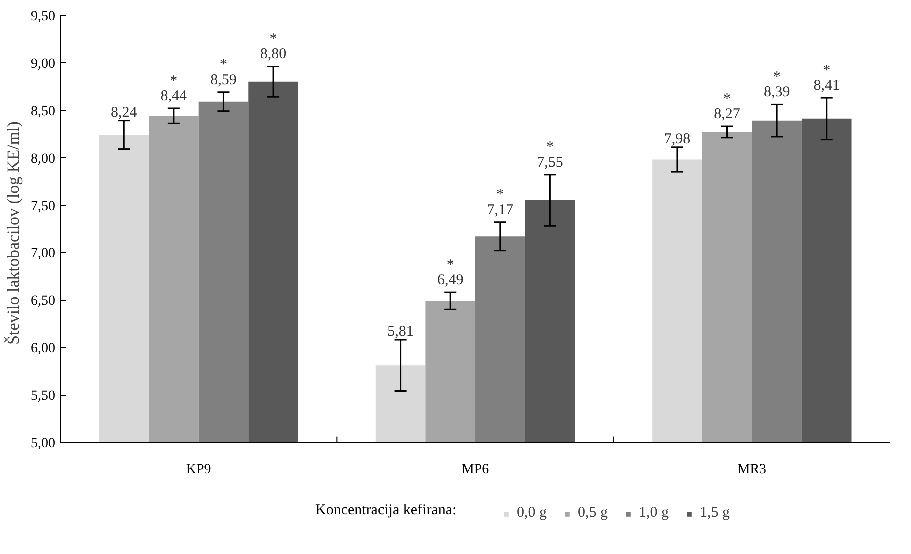  I want to click on y-tick-label: 6,50, so click(43, 302).